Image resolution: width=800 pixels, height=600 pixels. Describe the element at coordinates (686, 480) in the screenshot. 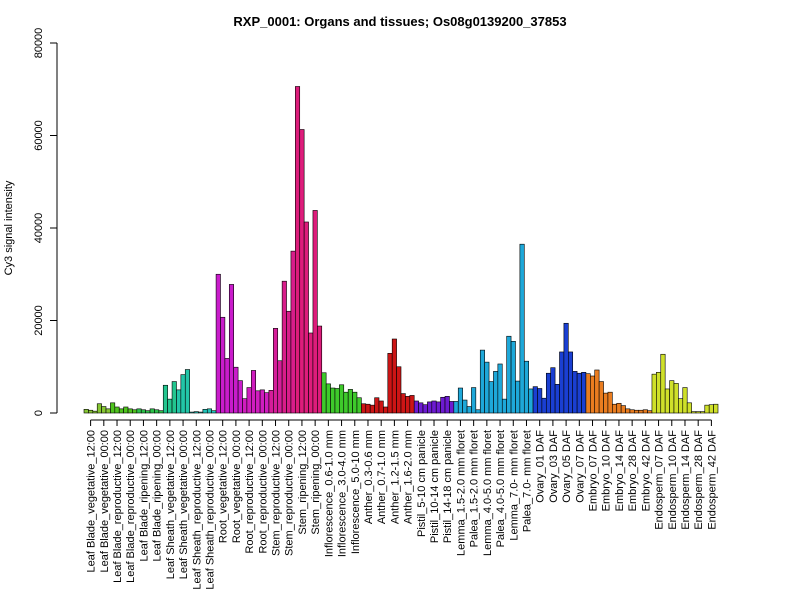

I see `x-tick-label: Endosperm_14 DAF` at that location.